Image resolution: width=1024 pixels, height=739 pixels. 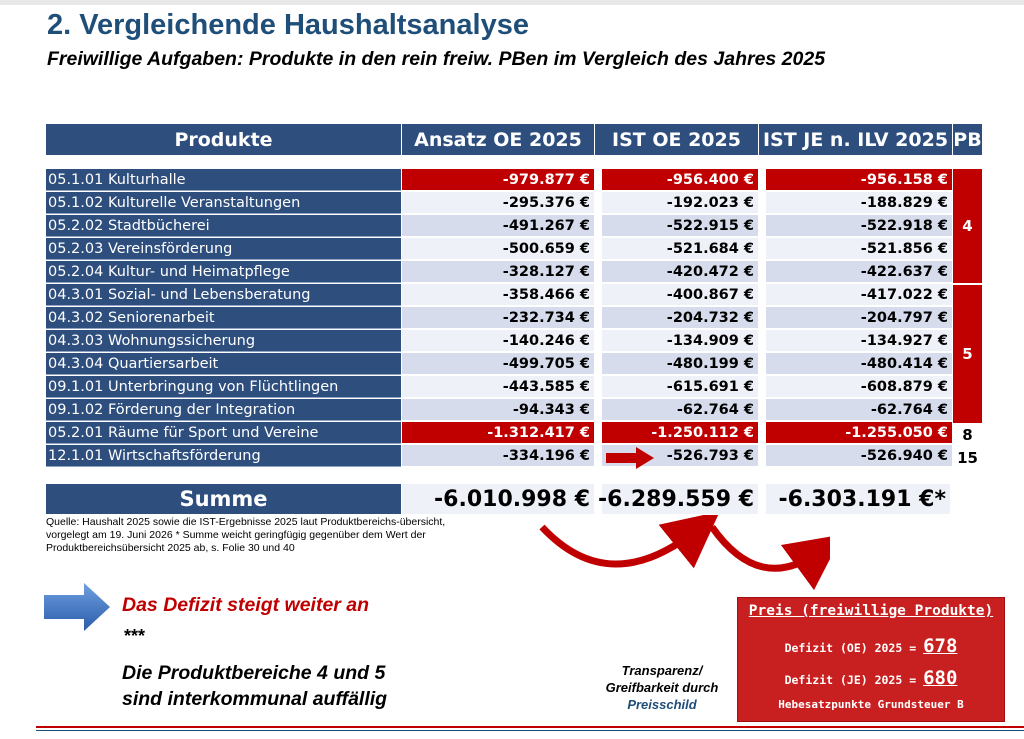 I want to click on ist-je-value: -422.637 €, so click(x=859, y=272).